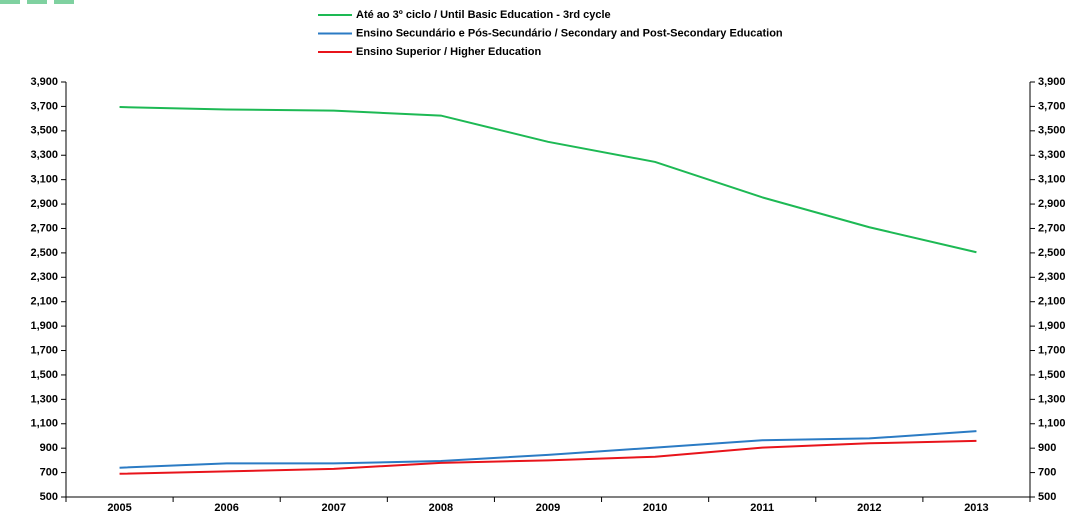  Describe the element at coordinates (334, 508) in the screenshot. I see `x-tick-label: 2007` at that location.